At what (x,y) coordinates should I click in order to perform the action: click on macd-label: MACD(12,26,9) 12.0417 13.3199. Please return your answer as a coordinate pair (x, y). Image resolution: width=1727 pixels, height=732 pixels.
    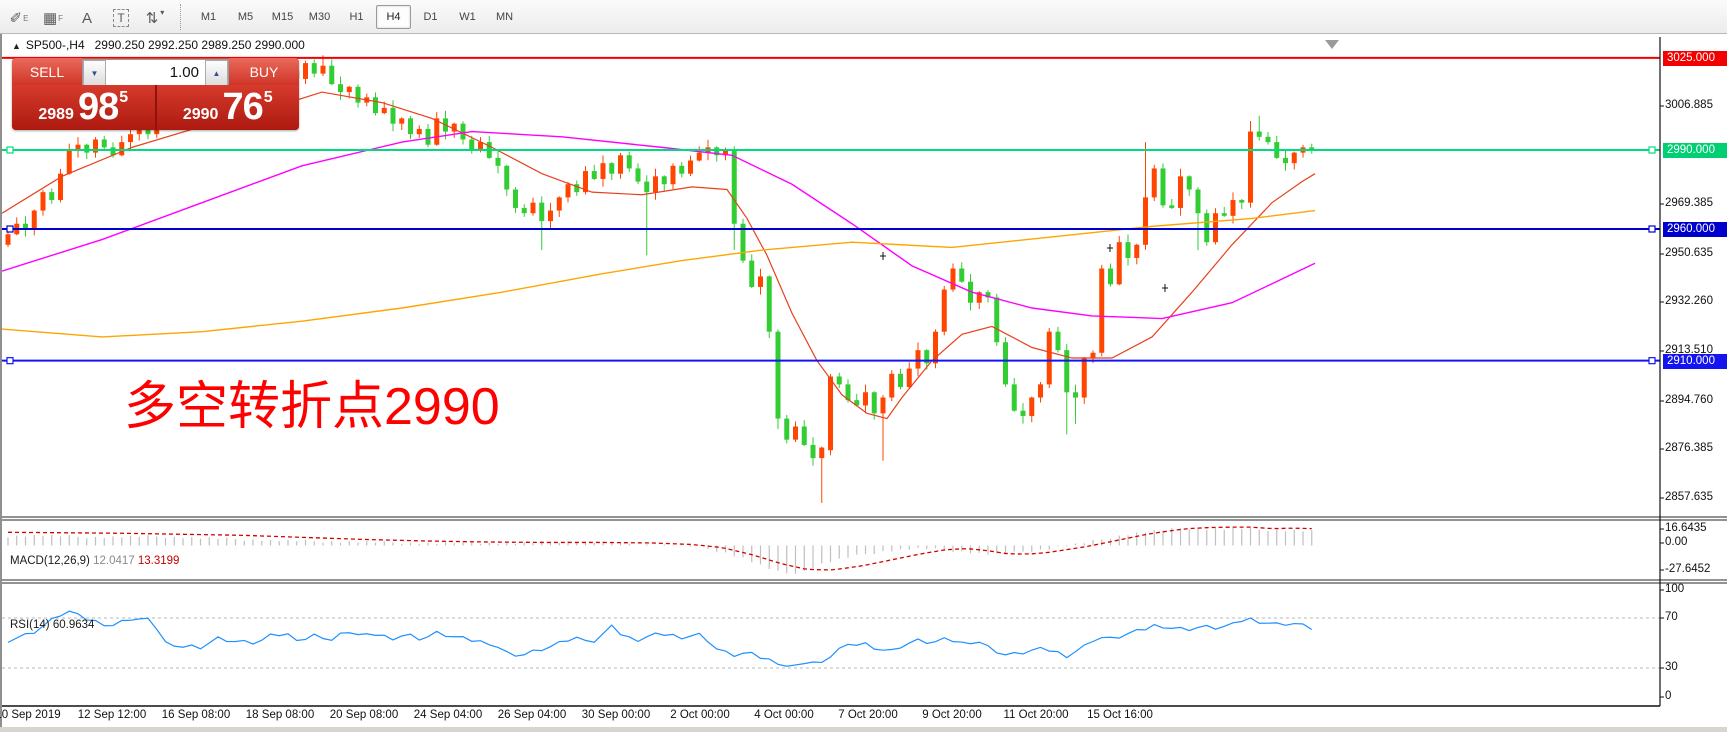
    Looking at the image, I should click on (95, 561).